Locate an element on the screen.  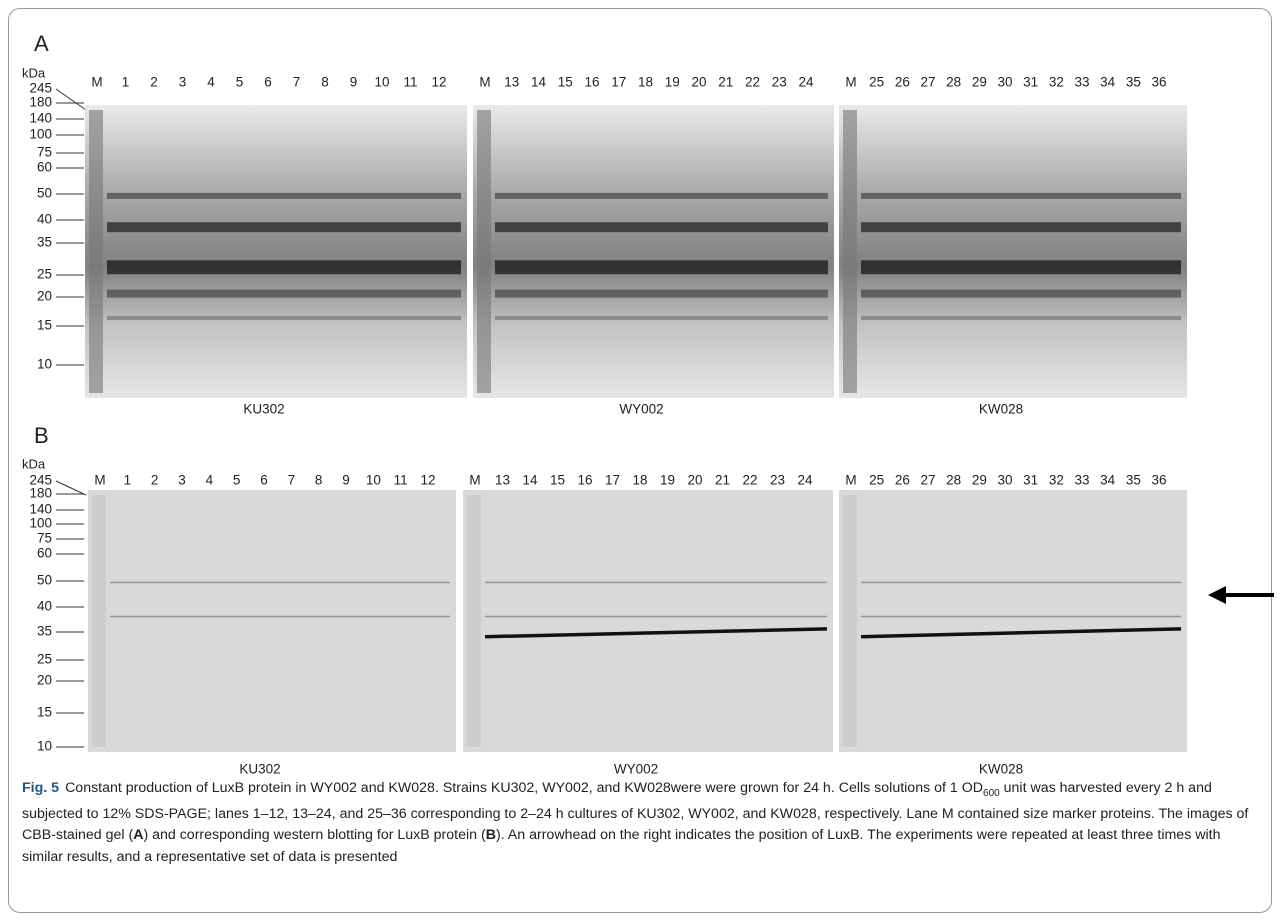
marker-label: 10 is located at coordinates (44, 746).